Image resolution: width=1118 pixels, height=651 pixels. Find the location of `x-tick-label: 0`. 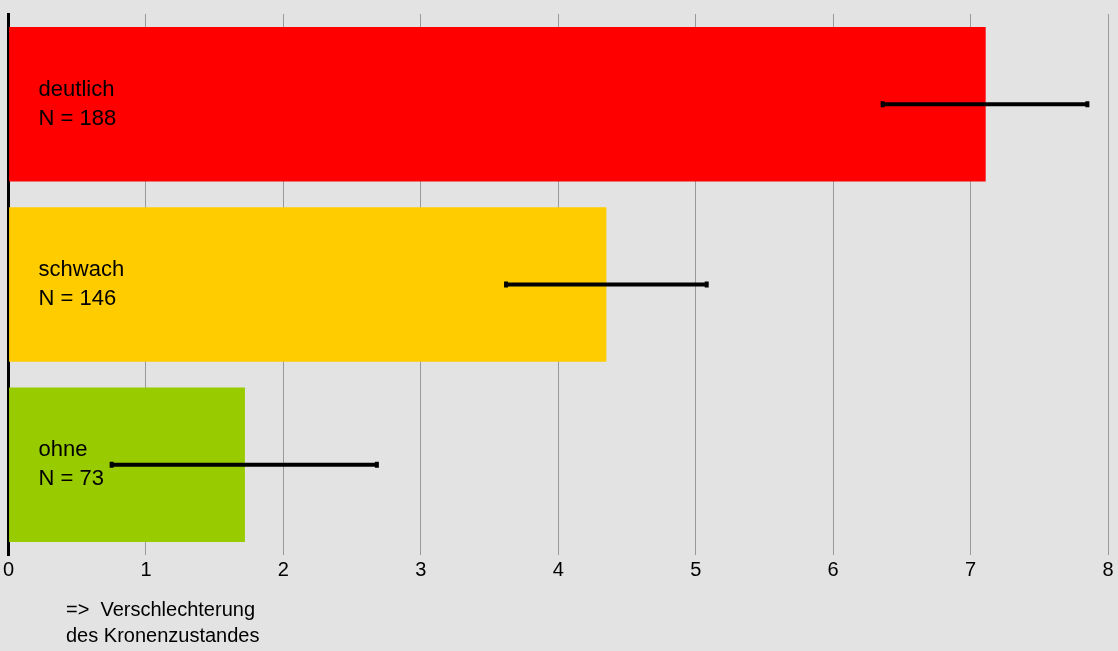

x-tick-label: 0 is located at coordinates (9, 568).